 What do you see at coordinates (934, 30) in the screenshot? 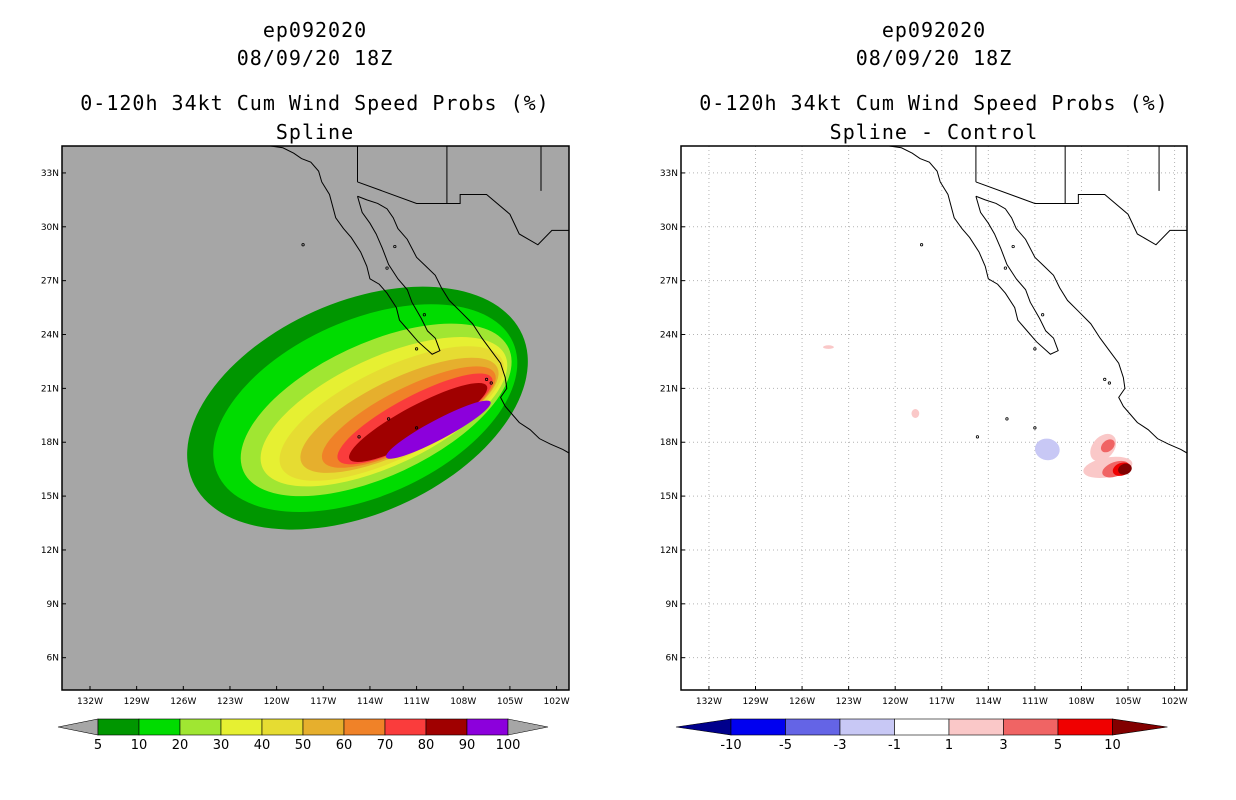
I see `right-storm-id: ep092020` at bounding box center [934, 30].